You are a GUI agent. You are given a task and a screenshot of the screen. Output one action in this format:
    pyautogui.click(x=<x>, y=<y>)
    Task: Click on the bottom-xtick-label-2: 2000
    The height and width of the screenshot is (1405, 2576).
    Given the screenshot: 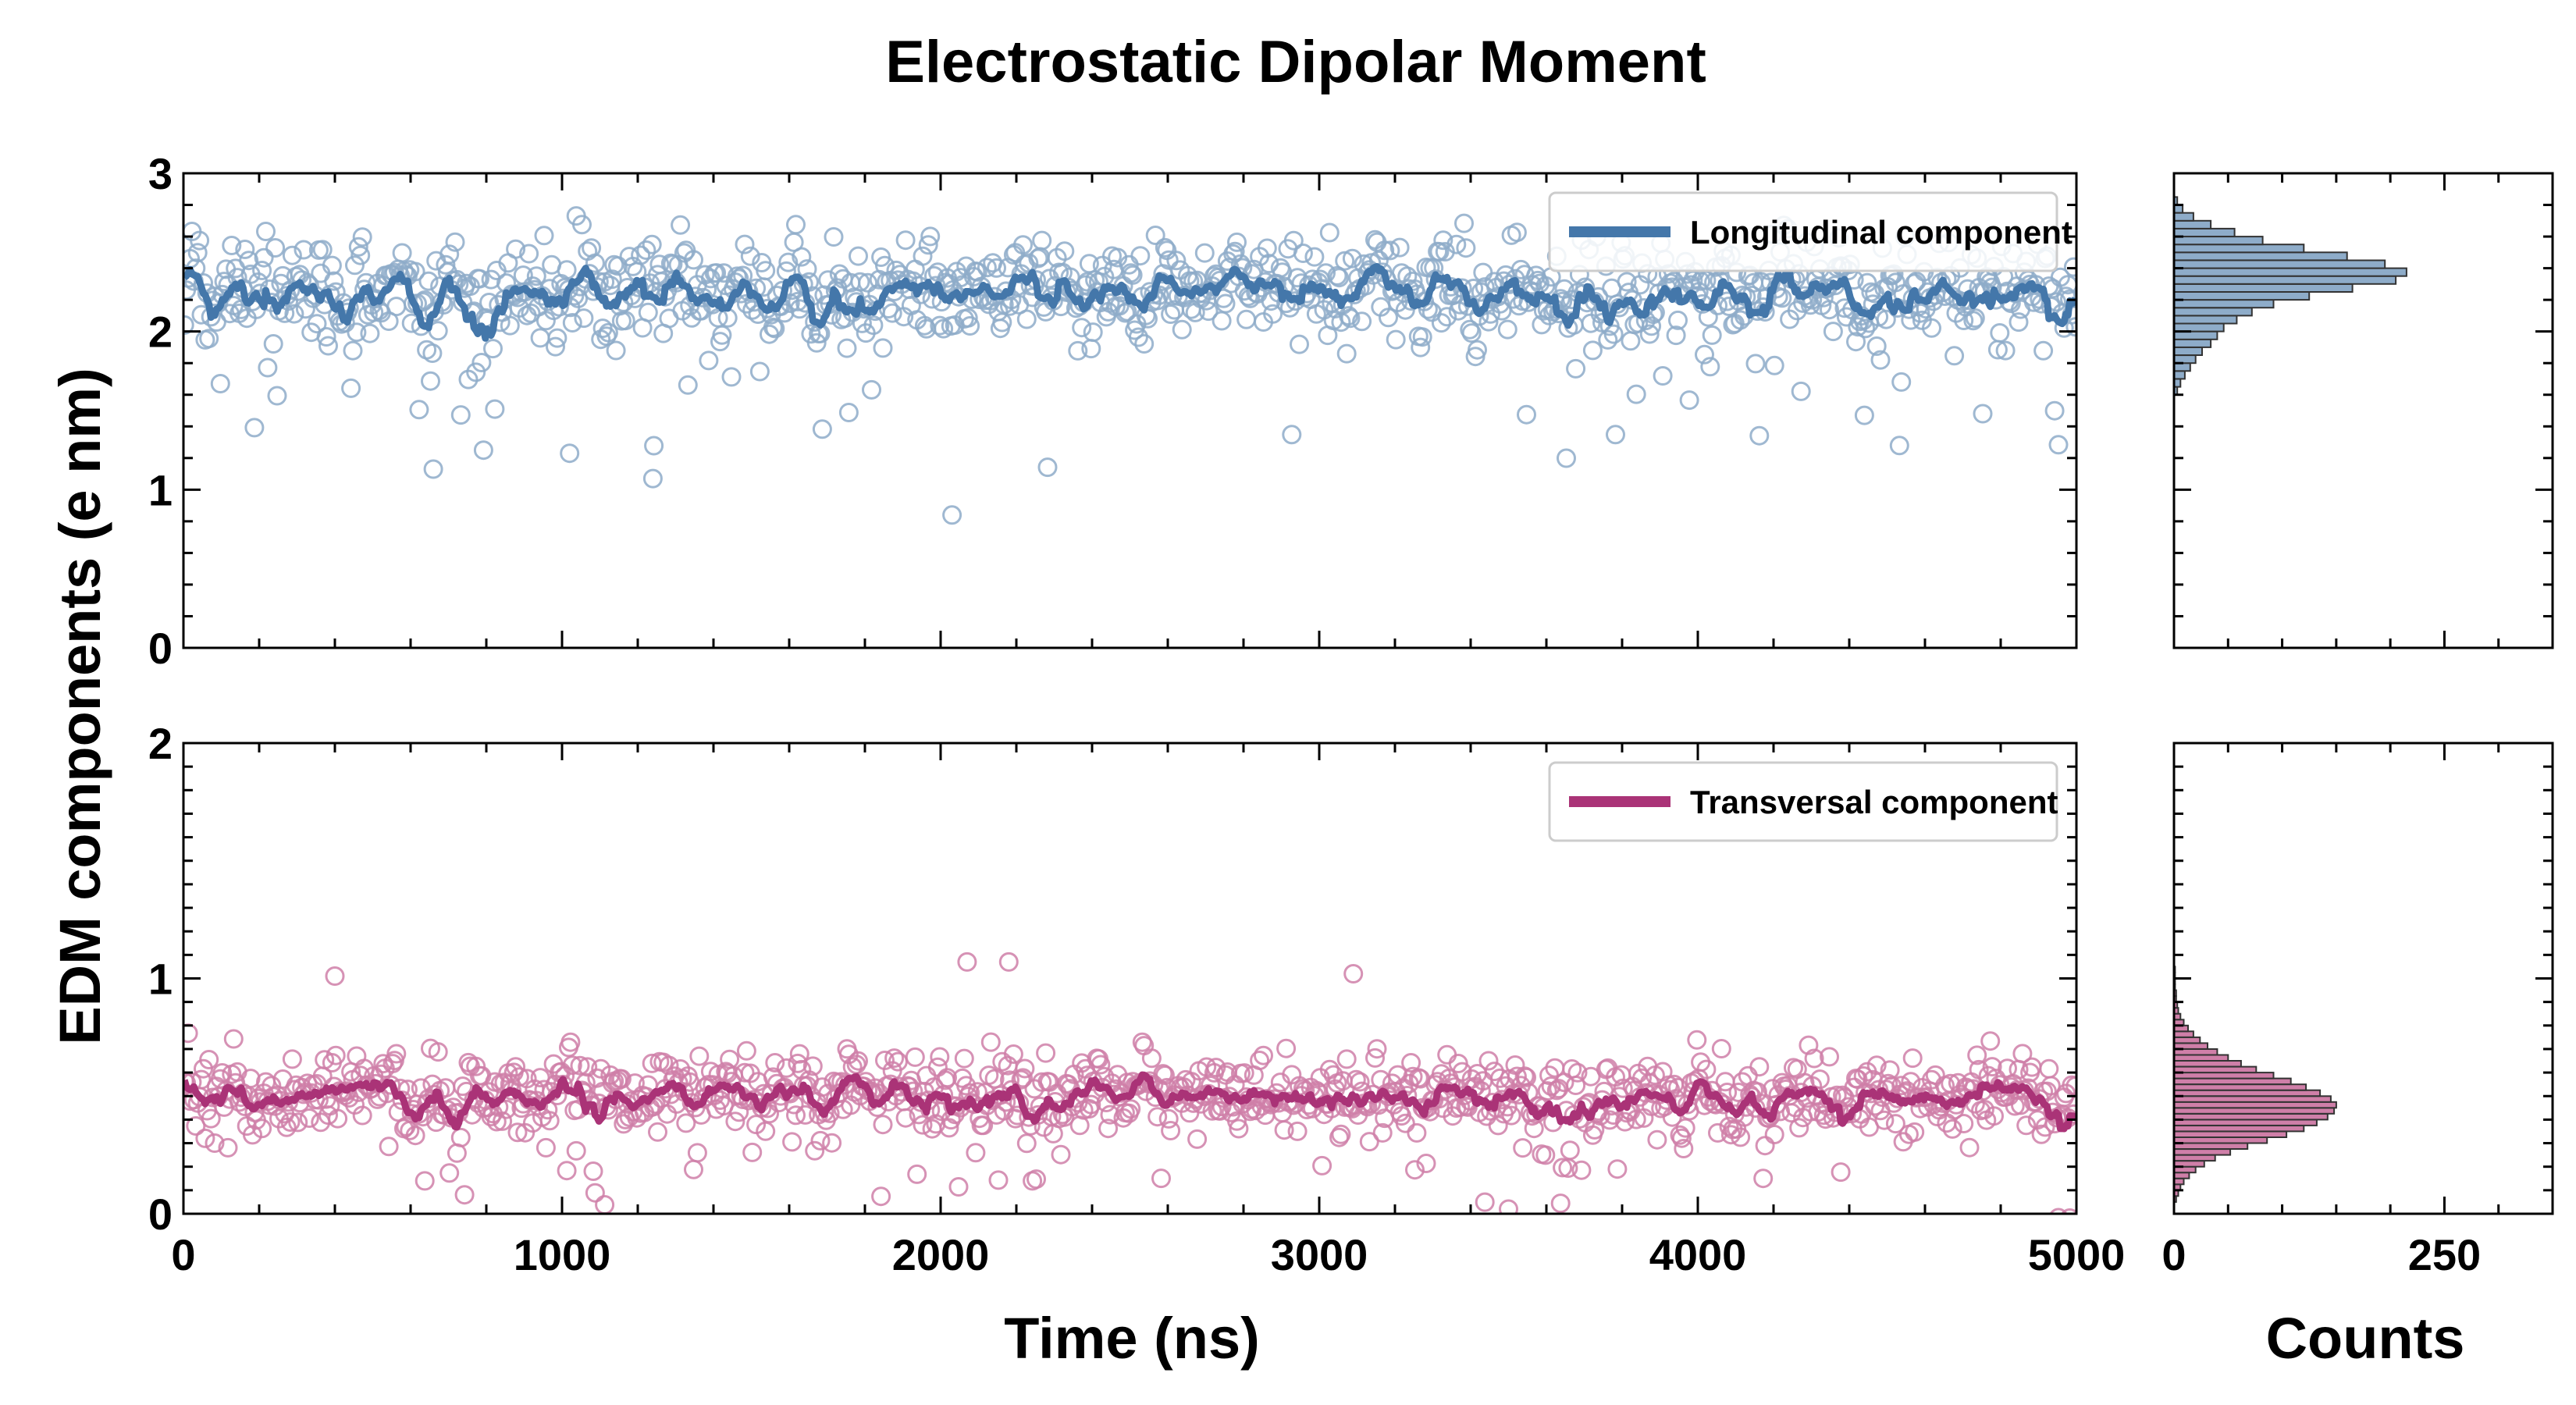 What is the action you would take?
    pyautogui.click(x=941, y=1254)
    